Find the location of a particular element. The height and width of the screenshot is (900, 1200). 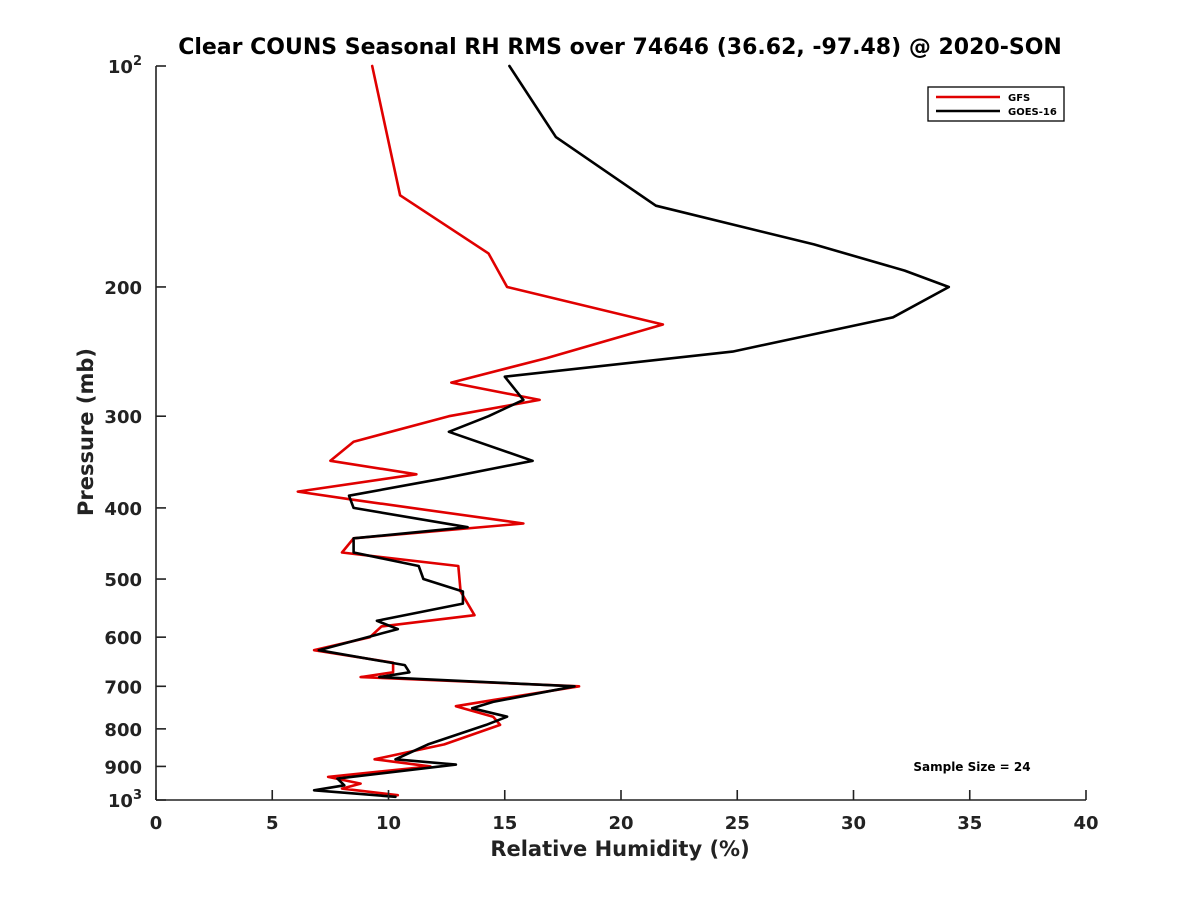

sample-size-annotation: Sample Size = 24 is located at coordinates (971, 767).